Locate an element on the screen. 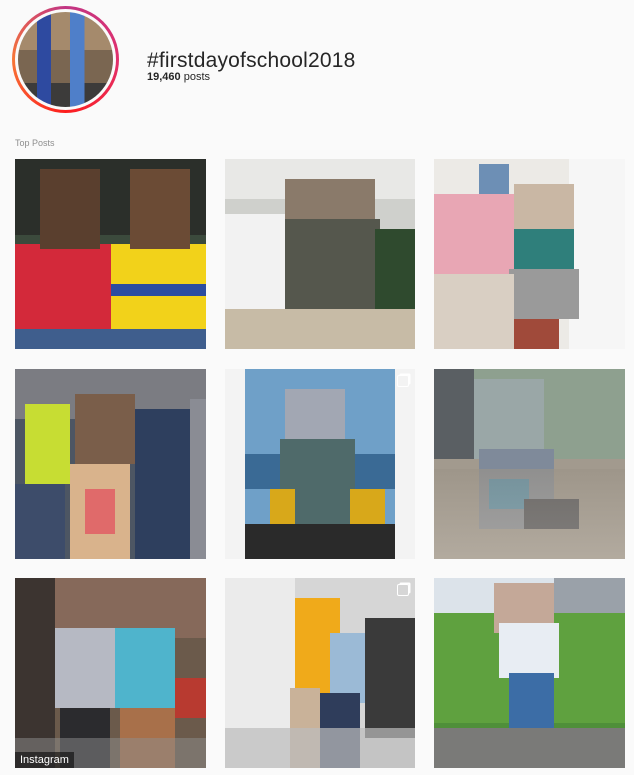 The height and width of the screenshot is (775, 634). avatar-photo is located at coordinates (65, 59).